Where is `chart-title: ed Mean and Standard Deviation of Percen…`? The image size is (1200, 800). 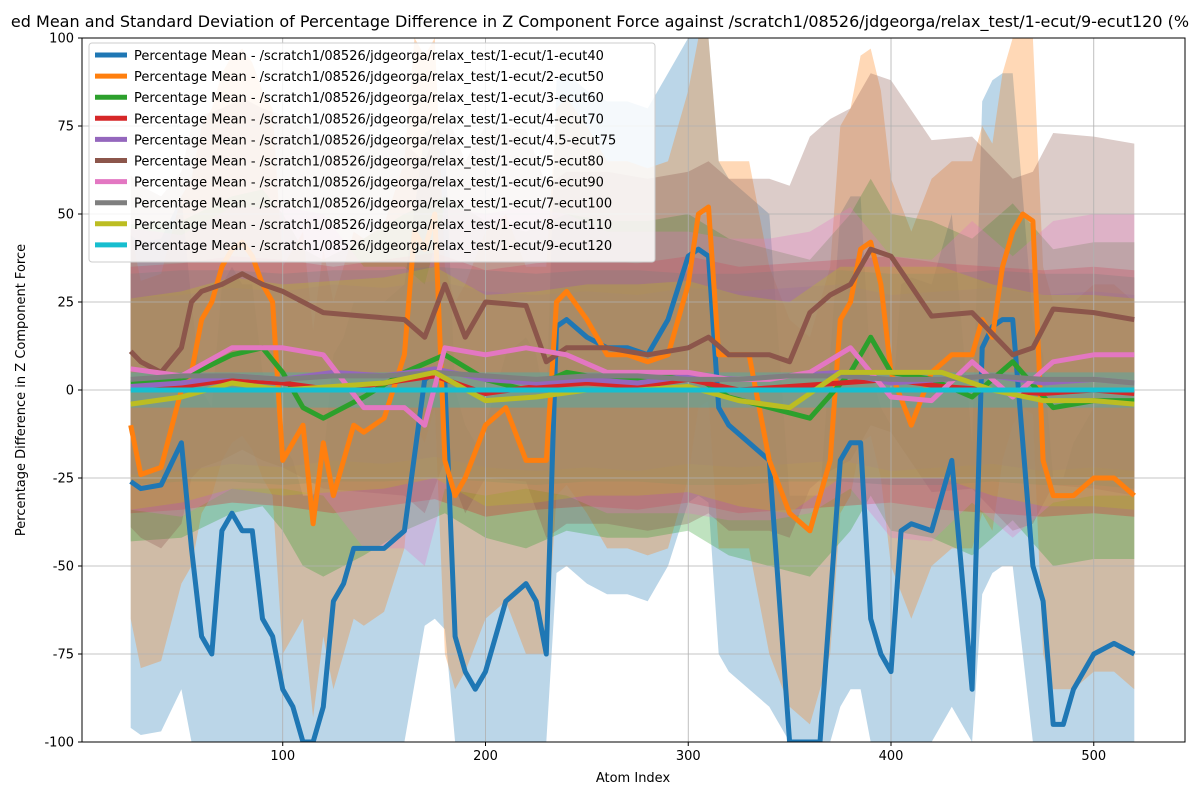 chart-title: ed Mean and Standard Deviation of Percen… is located at coordinates (600, 22).